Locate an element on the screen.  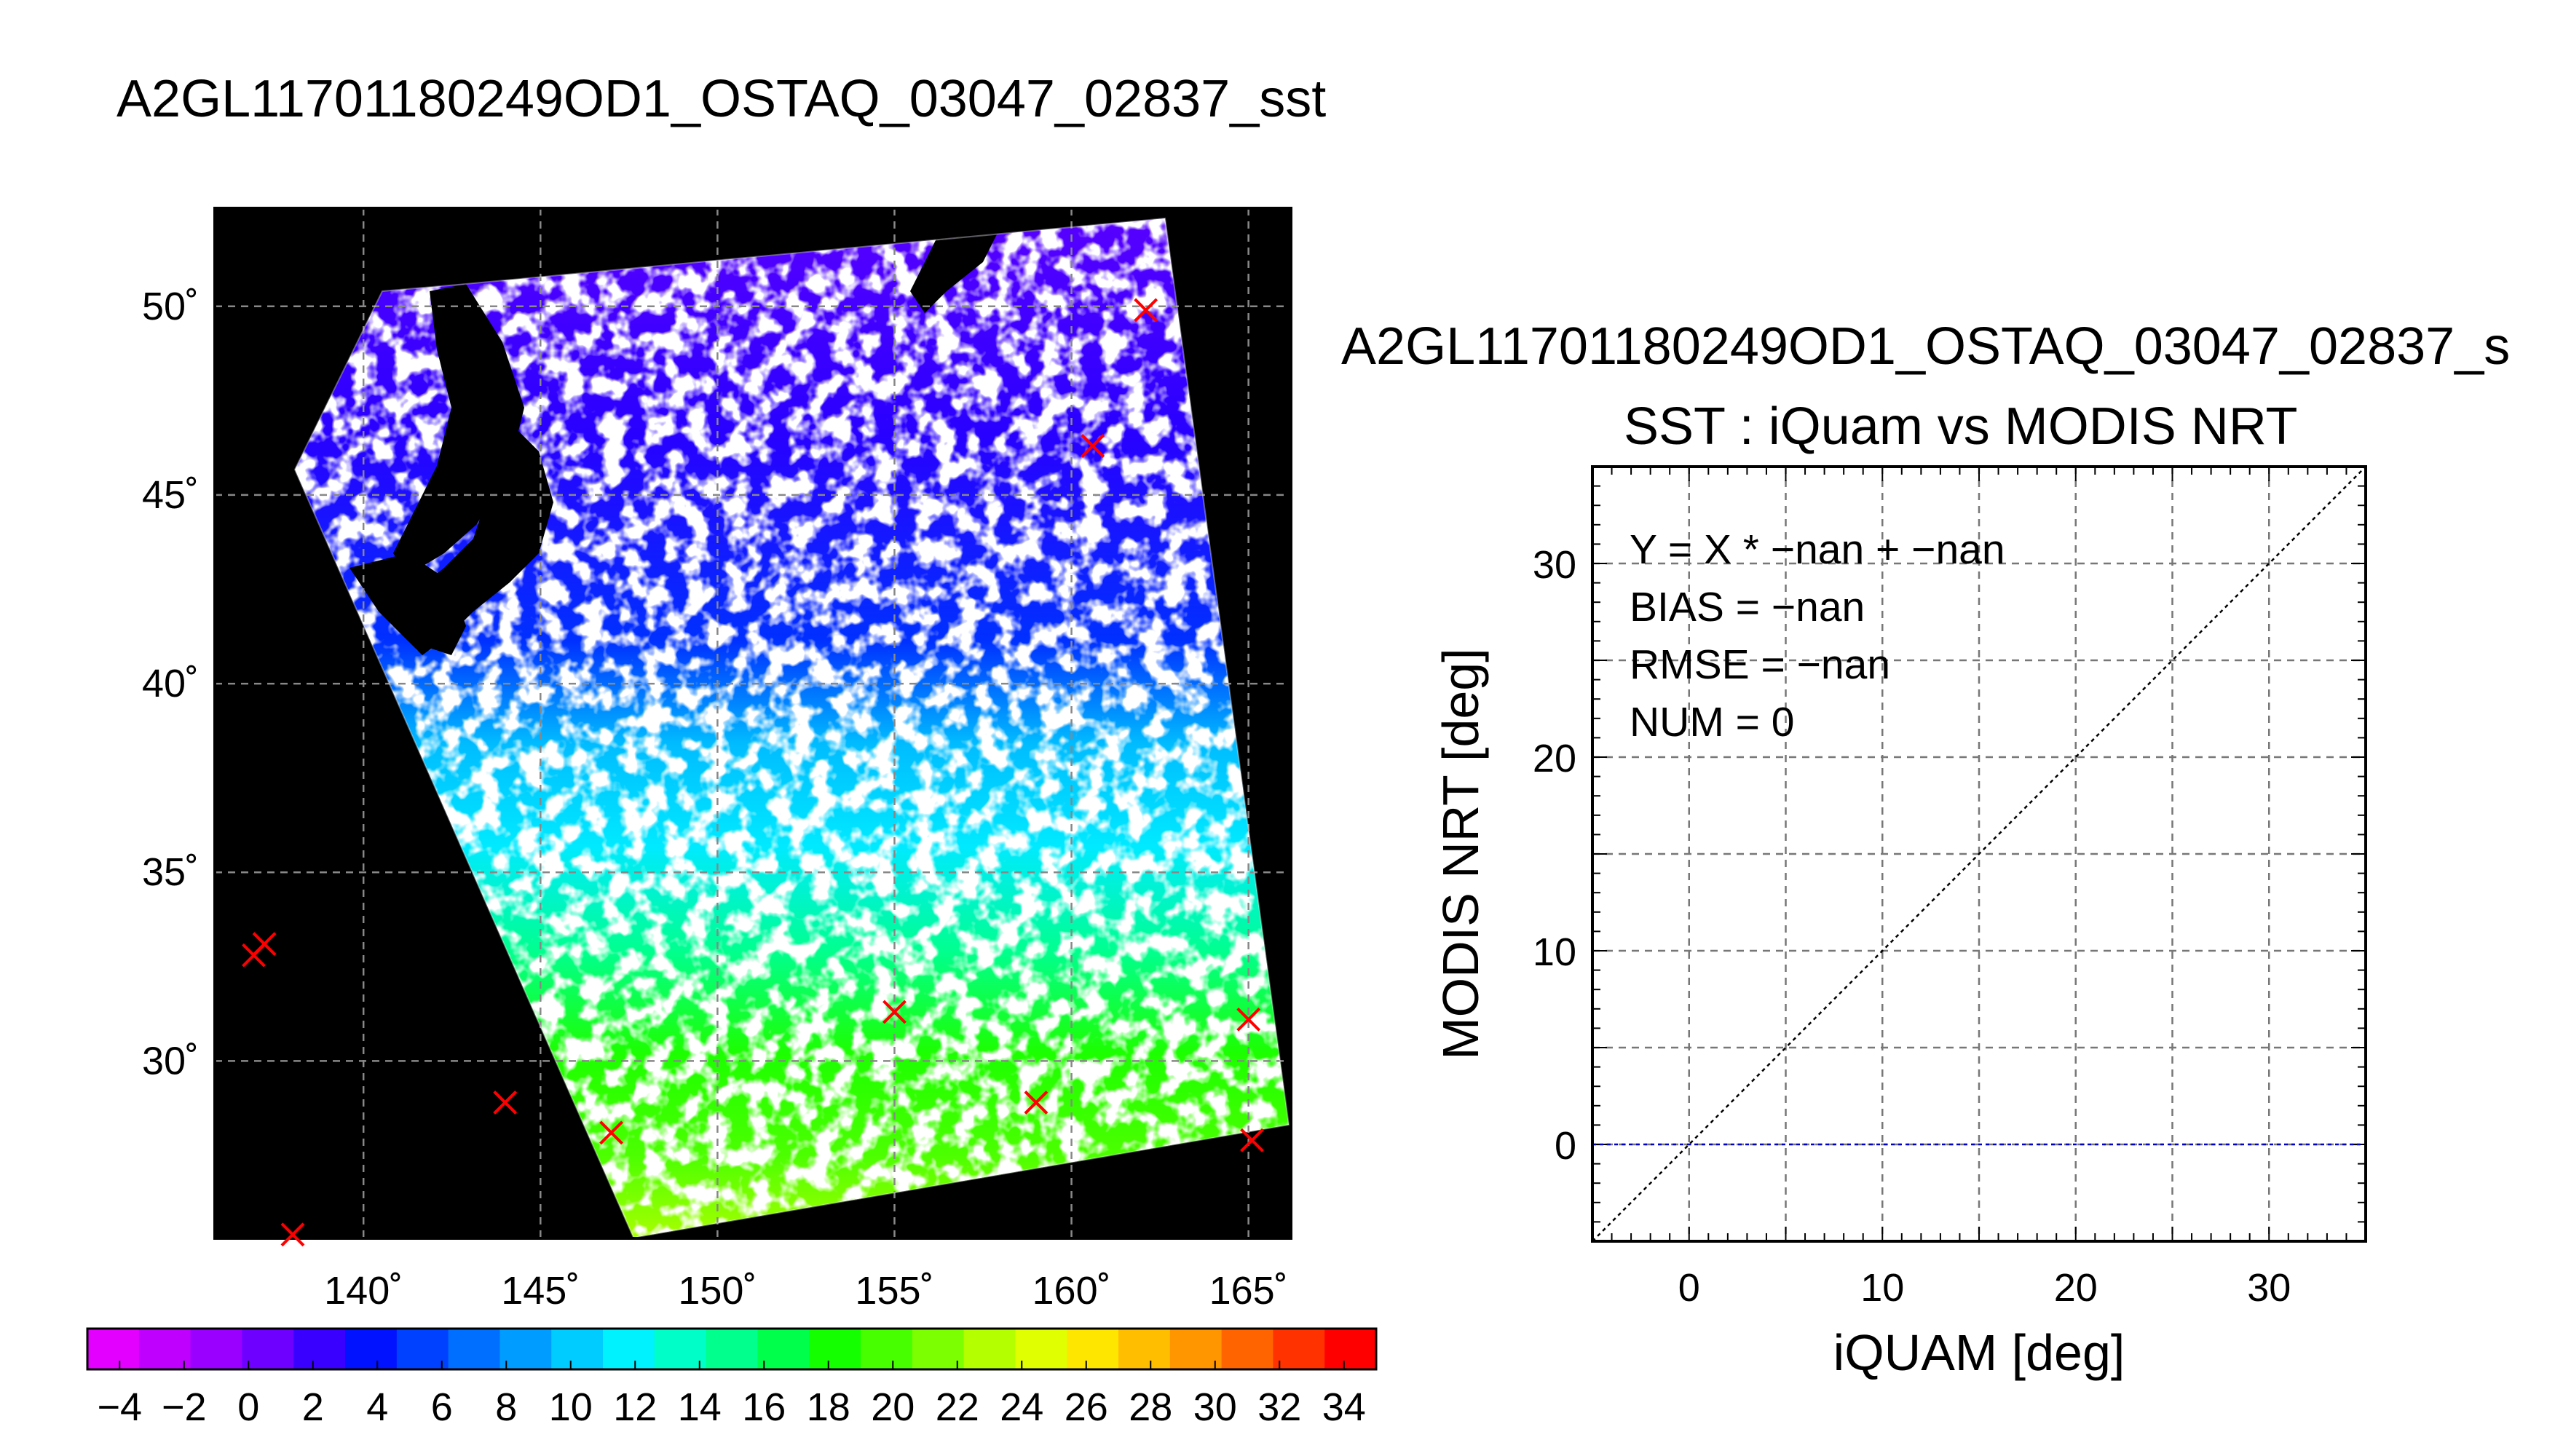
page-title: A2GL11701180249OD1_OSTAQ_03047_02837_sst is located at coordinates (722, 99).